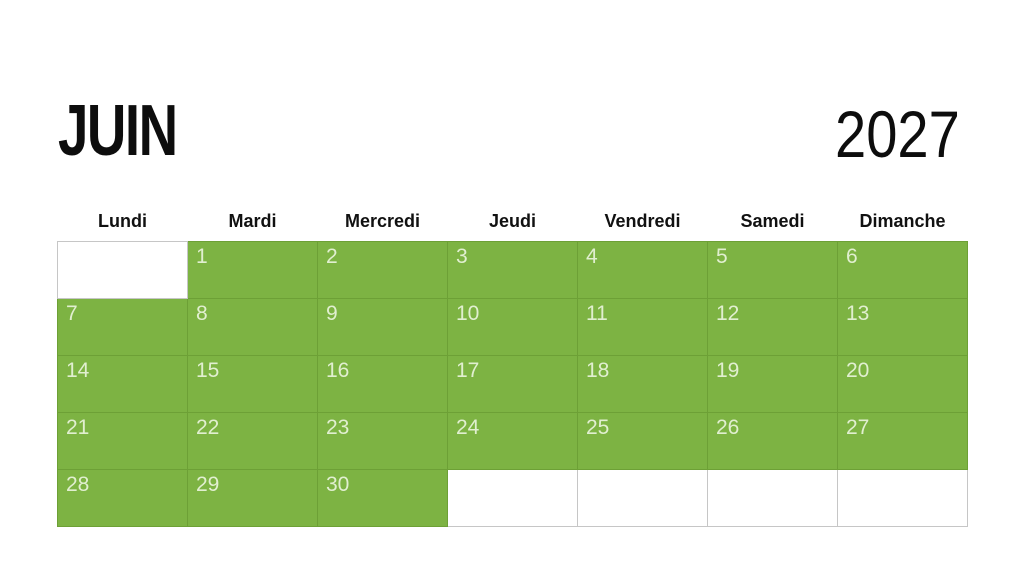 This screenshot has width=1024, height=576. What do you see at coordinates (598, 427) in the screenshot?
I see `day-number: 25` at bounding box center [598, 427].